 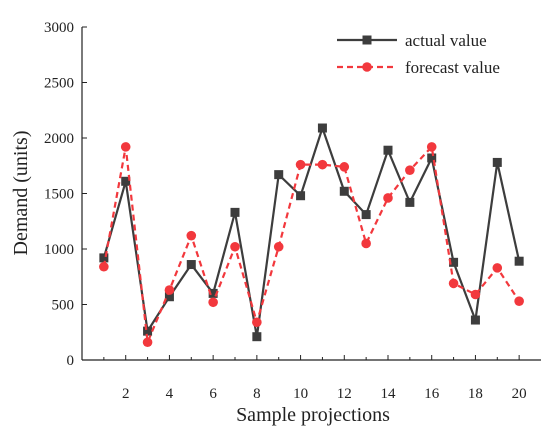 What do you see at coordinates (126, 394) in the screenshot?
I see `x-tick-label: 2` at bounding box center [126, 394].